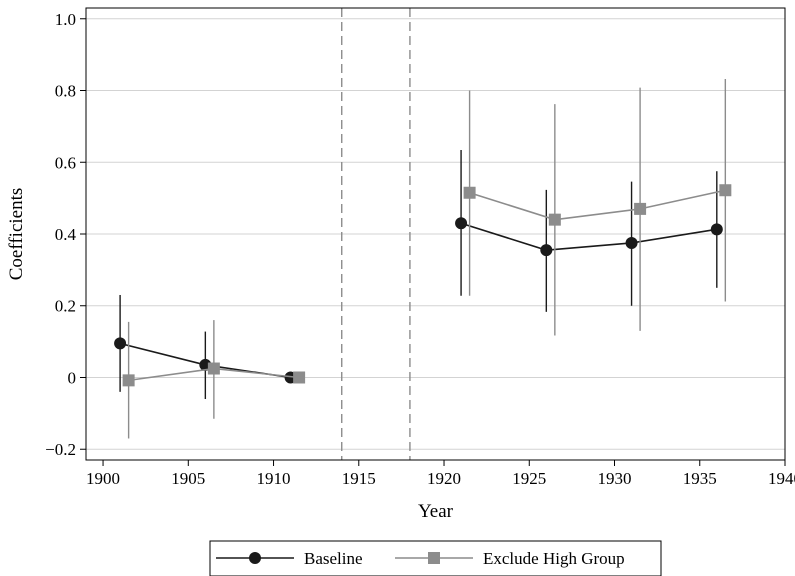  I want to click on x-tick-label: 1905, so click(188, 478).